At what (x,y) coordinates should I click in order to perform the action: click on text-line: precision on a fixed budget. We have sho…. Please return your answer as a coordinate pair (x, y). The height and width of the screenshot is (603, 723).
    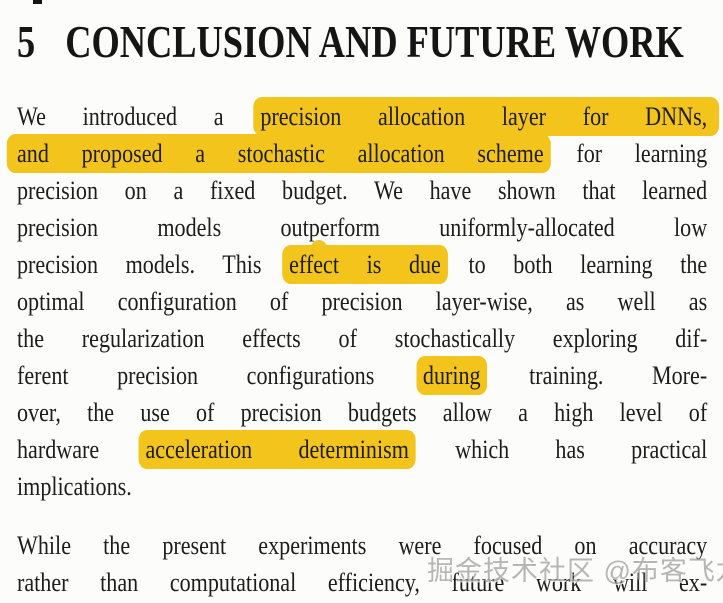
    Looking at the image, I should click on (362, 190).